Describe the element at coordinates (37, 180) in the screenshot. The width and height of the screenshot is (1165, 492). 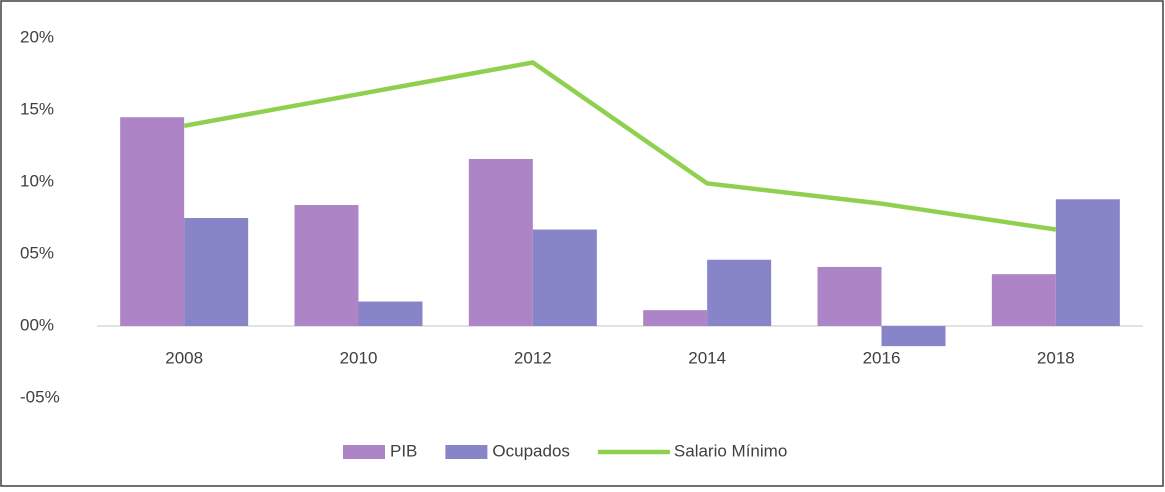
I see `y-tick-label: 10%` at that location.